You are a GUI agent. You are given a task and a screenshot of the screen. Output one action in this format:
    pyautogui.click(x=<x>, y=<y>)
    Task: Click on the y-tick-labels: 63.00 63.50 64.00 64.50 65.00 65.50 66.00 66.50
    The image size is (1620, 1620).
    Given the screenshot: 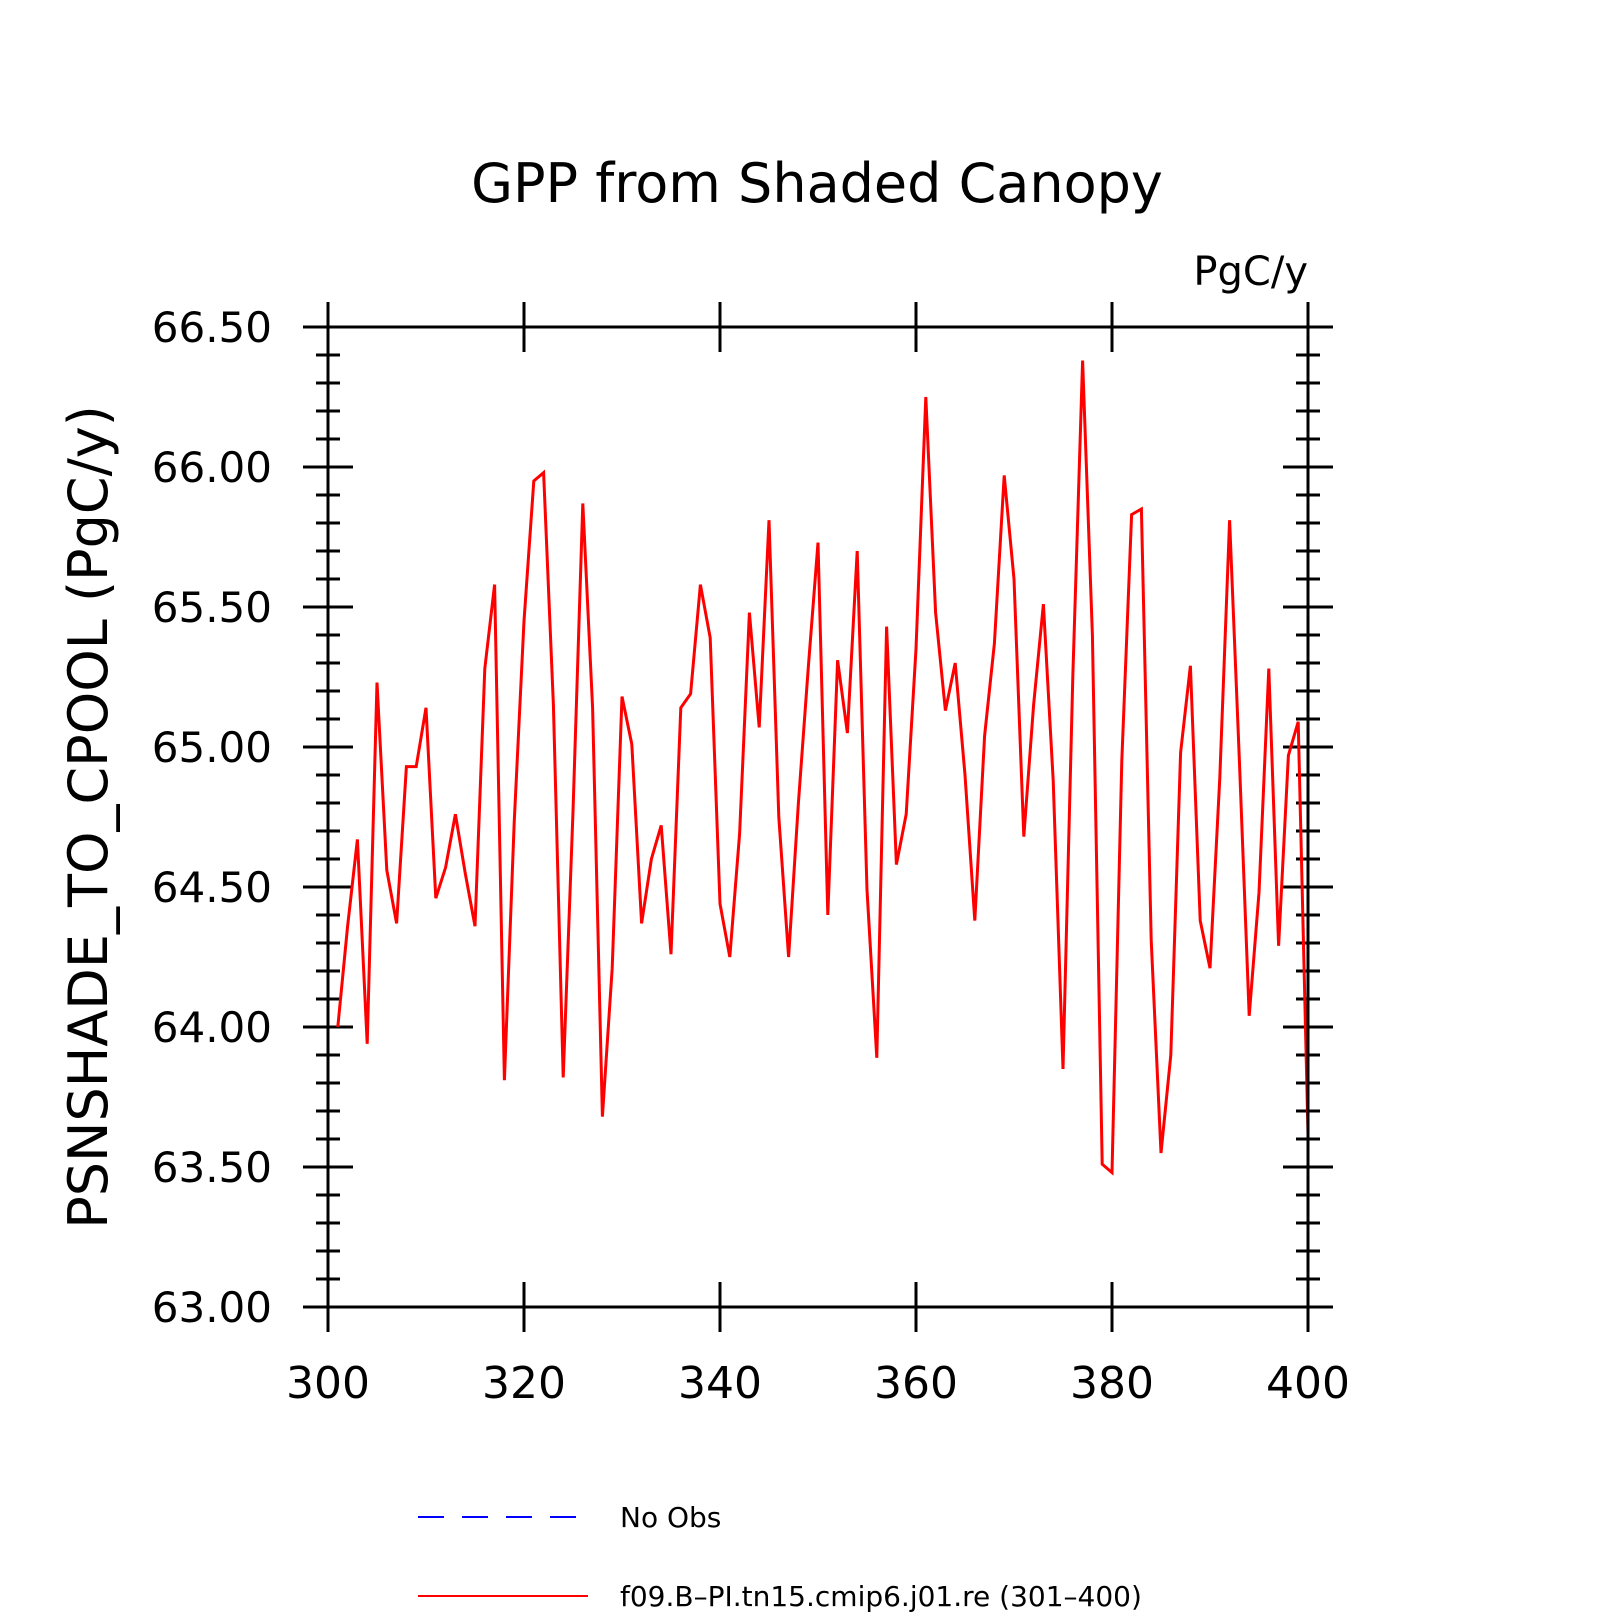 What is the action you would take?
    pyautogui.click(x=212, y=817)
    